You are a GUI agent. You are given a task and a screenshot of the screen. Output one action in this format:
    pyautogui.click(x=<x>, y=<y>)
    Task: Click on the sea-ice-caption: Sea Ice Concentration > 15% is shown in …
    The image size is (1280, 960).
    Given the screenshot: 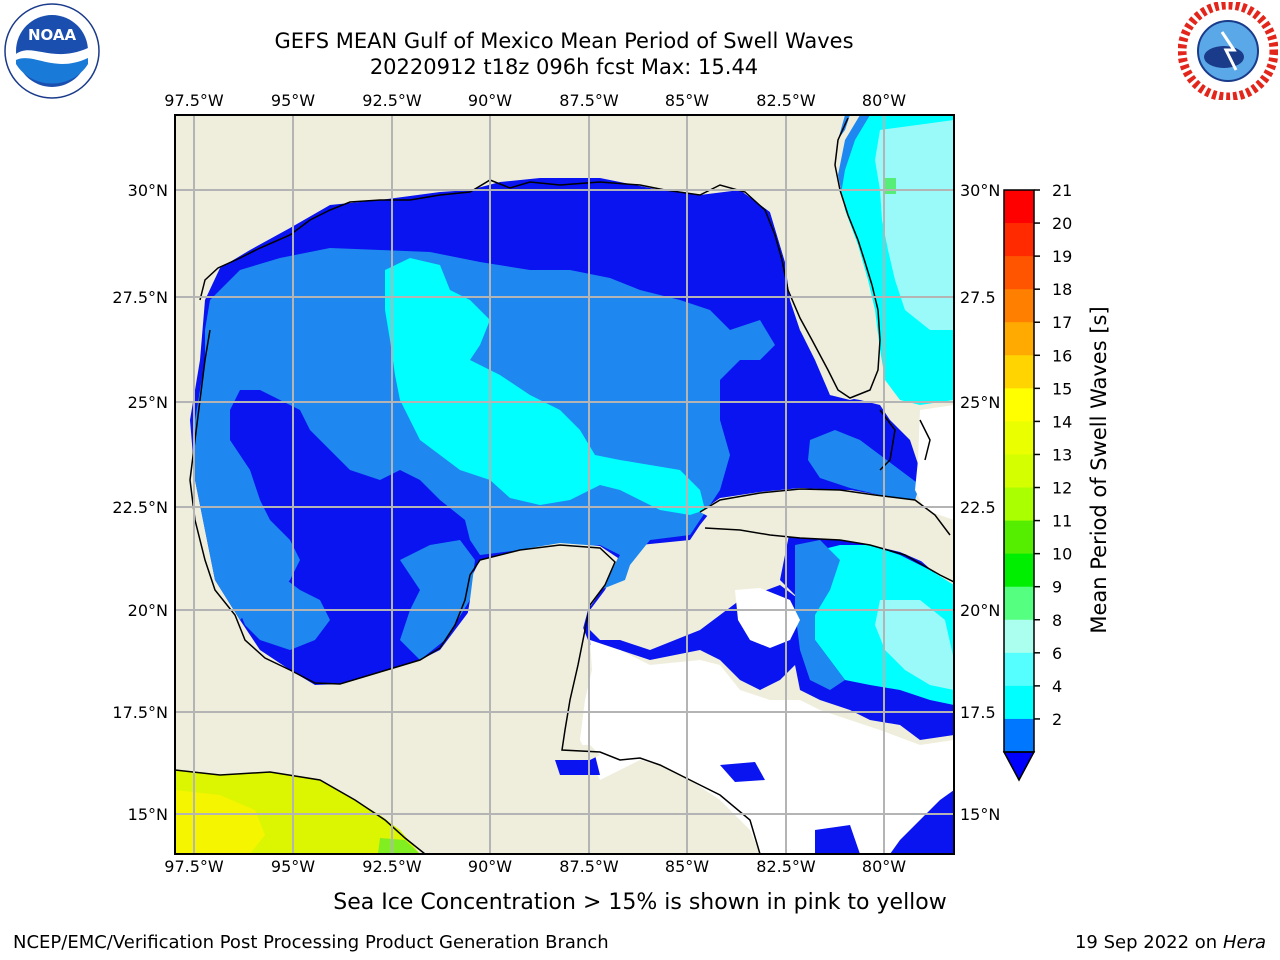 What is the action you would take?
    pyautogui.click(x=640, y=902)
    